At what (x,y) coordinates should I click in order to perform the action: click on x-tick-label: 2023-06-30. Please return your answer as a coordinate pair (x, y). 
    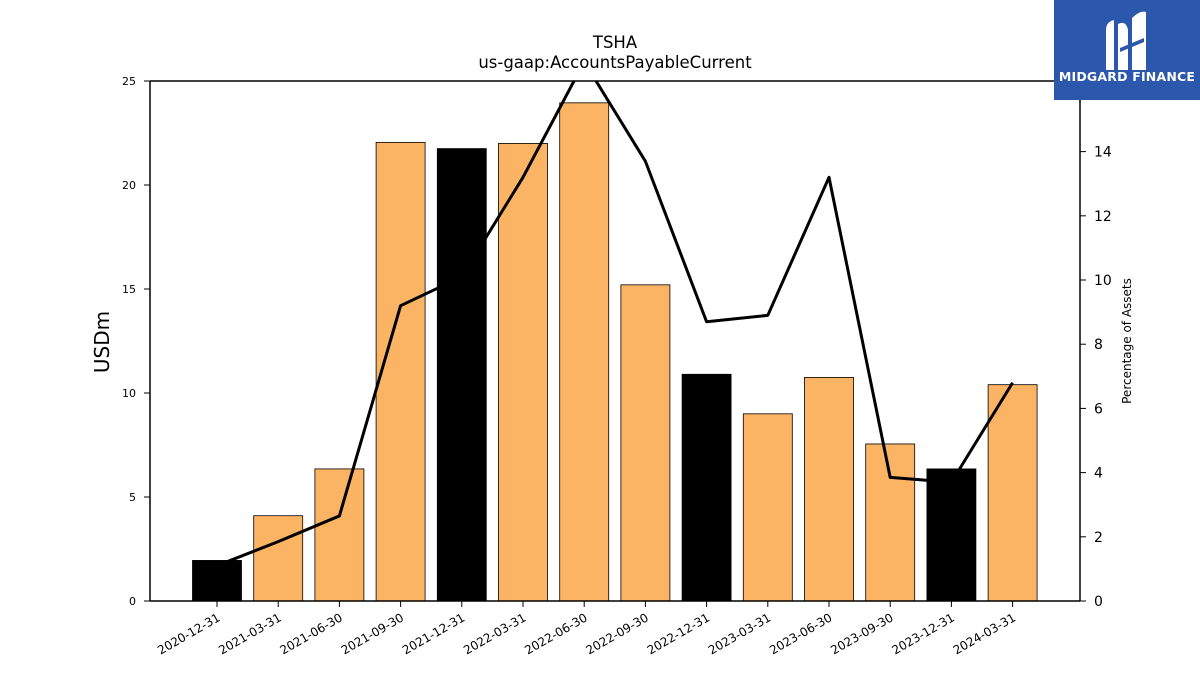
    Looking at the image, I should click on (800, 633).